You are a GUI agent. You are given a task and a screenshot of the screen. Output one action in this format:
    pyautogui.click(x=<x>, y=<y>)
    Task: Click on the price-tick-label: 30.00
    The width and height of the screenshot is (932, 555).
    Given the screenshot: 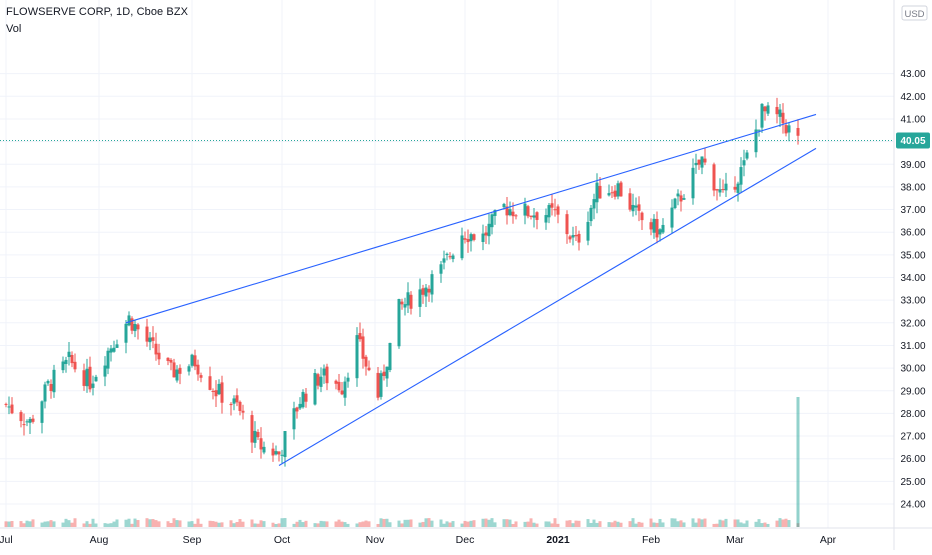 What is the action you would take?
    pyautogui.click(x=912, y=369)
    